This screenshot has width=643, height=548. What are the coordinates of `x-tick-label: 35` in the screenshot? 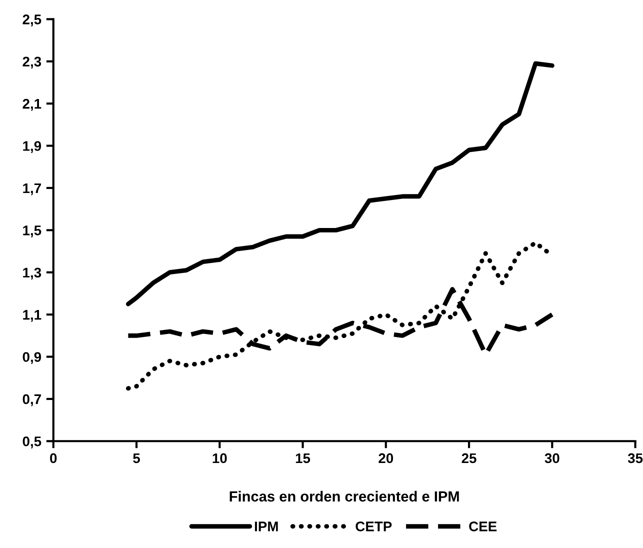 It's located at (635, 458).